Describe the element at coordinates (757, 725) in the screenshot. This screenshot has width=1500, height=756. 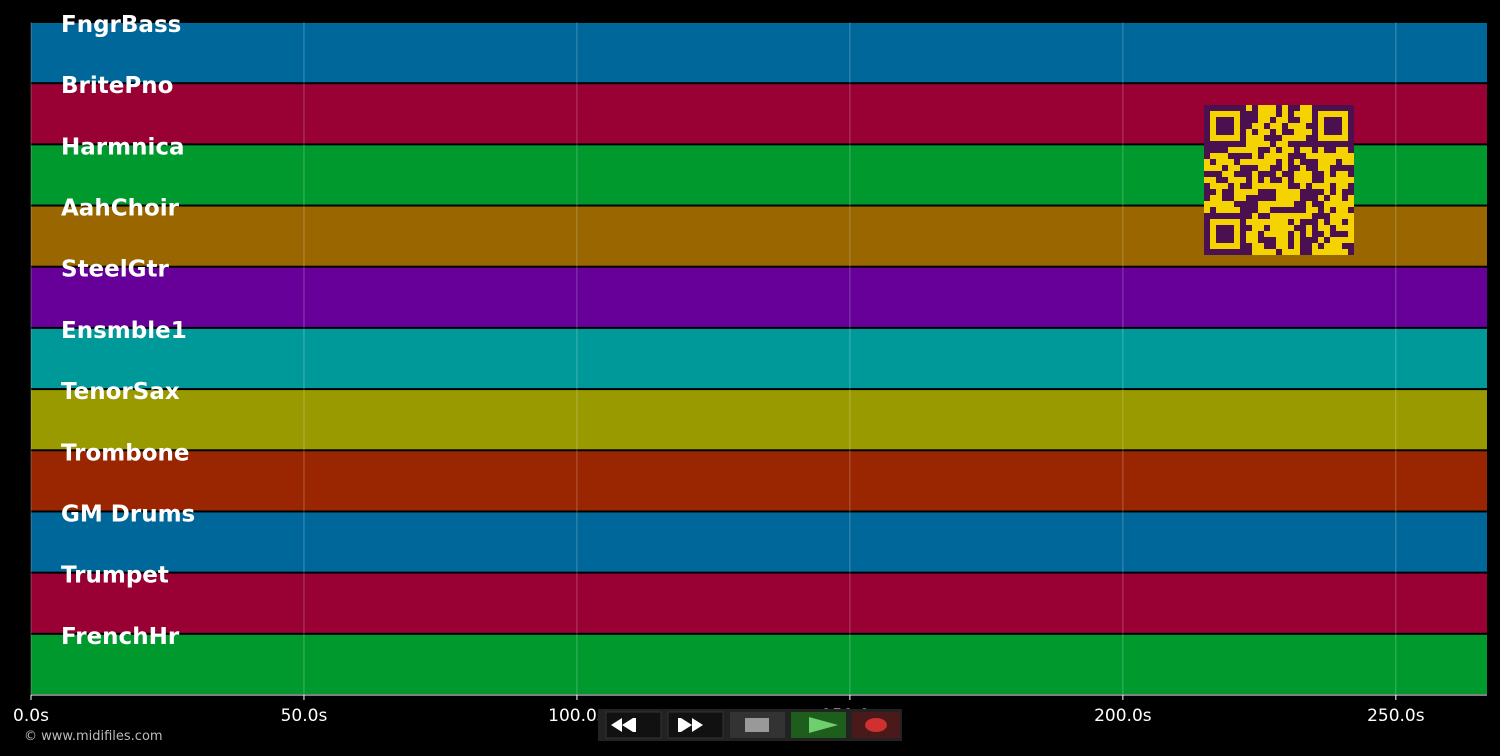
I see `stop-button` at that location.